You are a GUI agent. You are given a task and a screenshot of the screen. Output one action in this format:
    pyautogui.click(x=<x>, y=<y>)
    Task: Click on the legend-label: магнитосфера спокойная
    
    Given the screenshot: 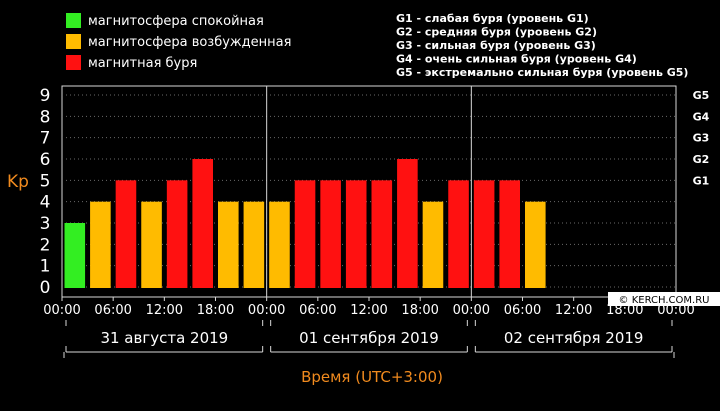 What is the action you would take?
    pyautogui.click(x=176, y=21)
    